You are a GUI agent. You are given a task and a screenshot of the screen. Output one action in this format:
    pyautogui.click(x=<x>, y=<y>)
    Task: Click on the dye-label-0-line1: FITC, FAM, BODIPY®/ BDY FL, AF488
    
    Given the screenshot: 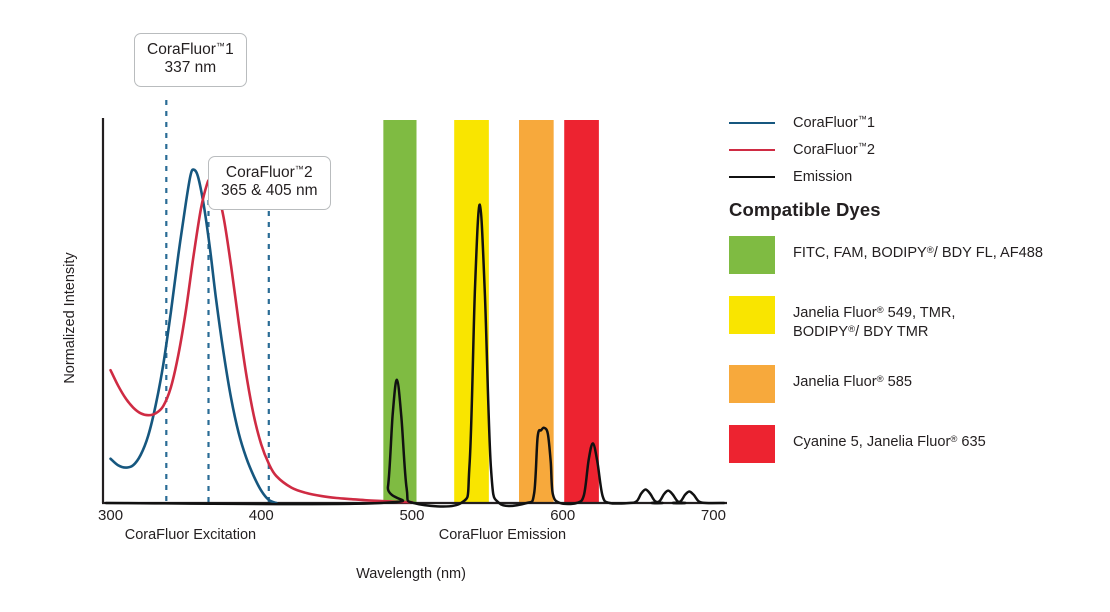 What is the action you would take?
    pyautogui.click(x=918, y=253)
    